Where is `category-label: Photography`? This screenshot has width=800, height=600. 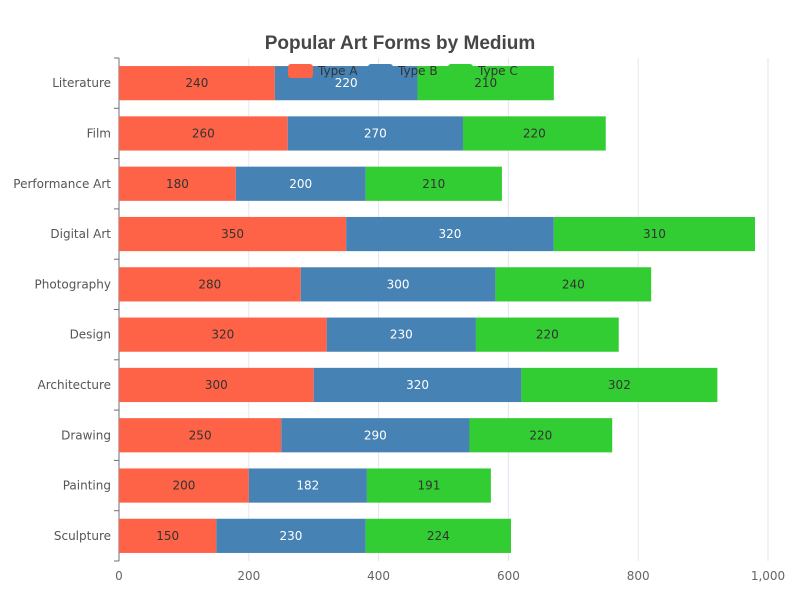
category-label: Photography is located at coordinates (73, 284).